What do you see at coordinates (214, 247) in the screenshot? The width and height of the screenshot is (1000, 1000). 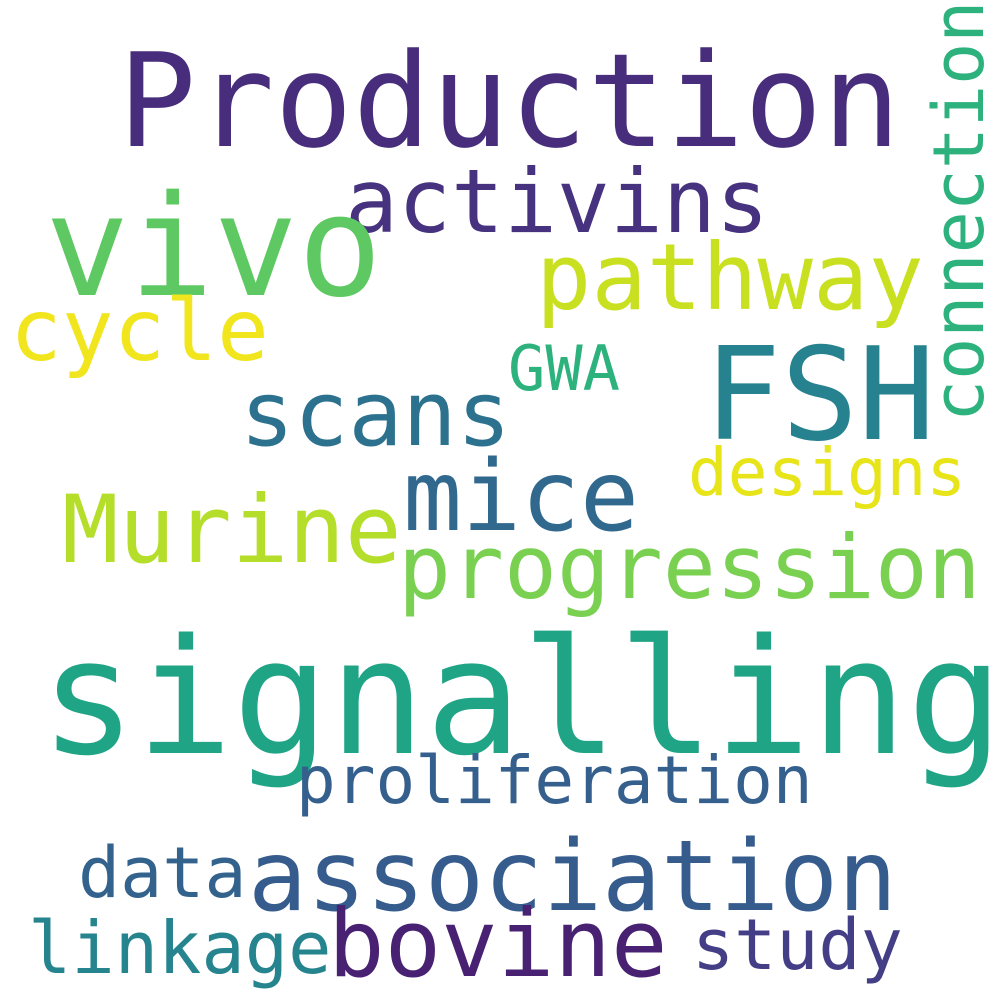 I see `word-vivo: vivo` at bounding box center [214, 247].